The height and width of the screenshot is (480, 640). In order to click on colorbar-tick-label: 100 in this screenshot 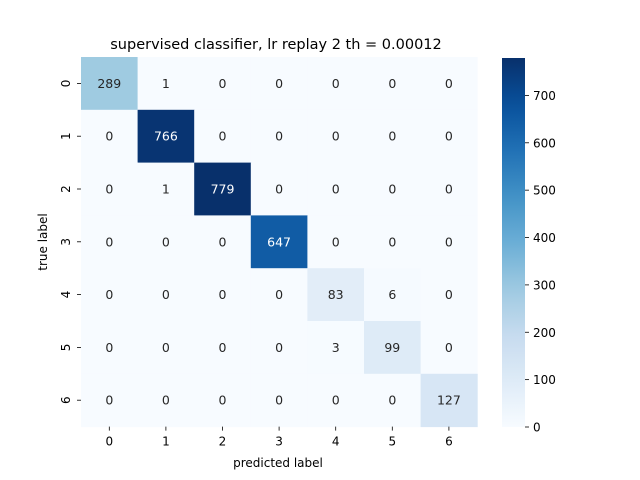, I will do `click(544, 380)`.